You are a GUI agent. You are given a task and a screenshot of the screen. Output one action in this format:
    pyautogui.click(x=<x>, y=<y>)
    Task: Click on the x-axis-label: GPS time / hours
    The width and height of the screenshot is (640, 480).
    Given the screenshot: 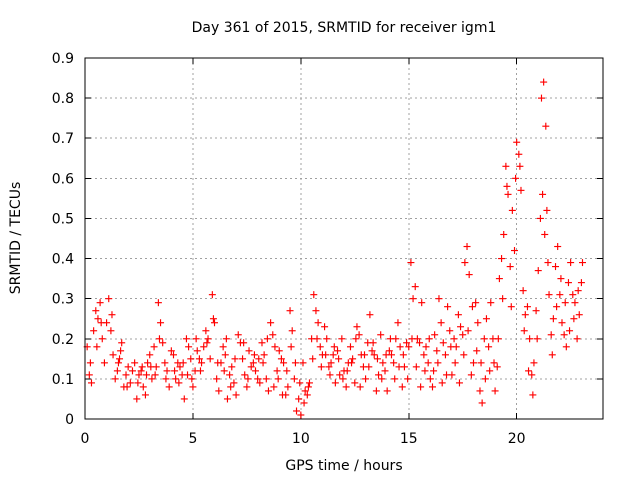 What is the action you would take?
    pyautogui.click(x=343, y=466)
    